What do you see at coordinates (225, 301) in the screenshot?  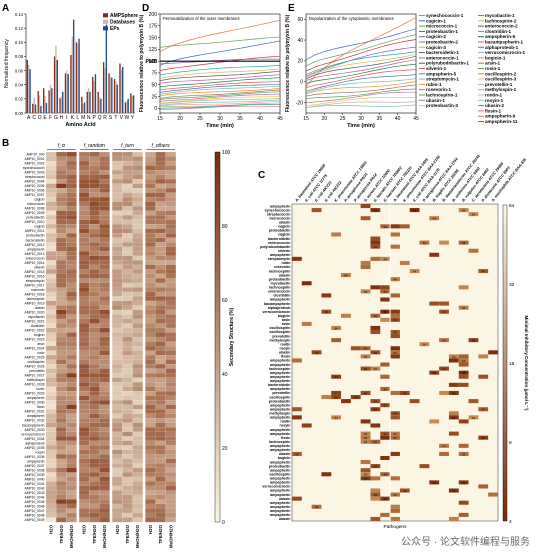 I see `b-cbar-tick-label: 60` at bounding box center [225, 301].